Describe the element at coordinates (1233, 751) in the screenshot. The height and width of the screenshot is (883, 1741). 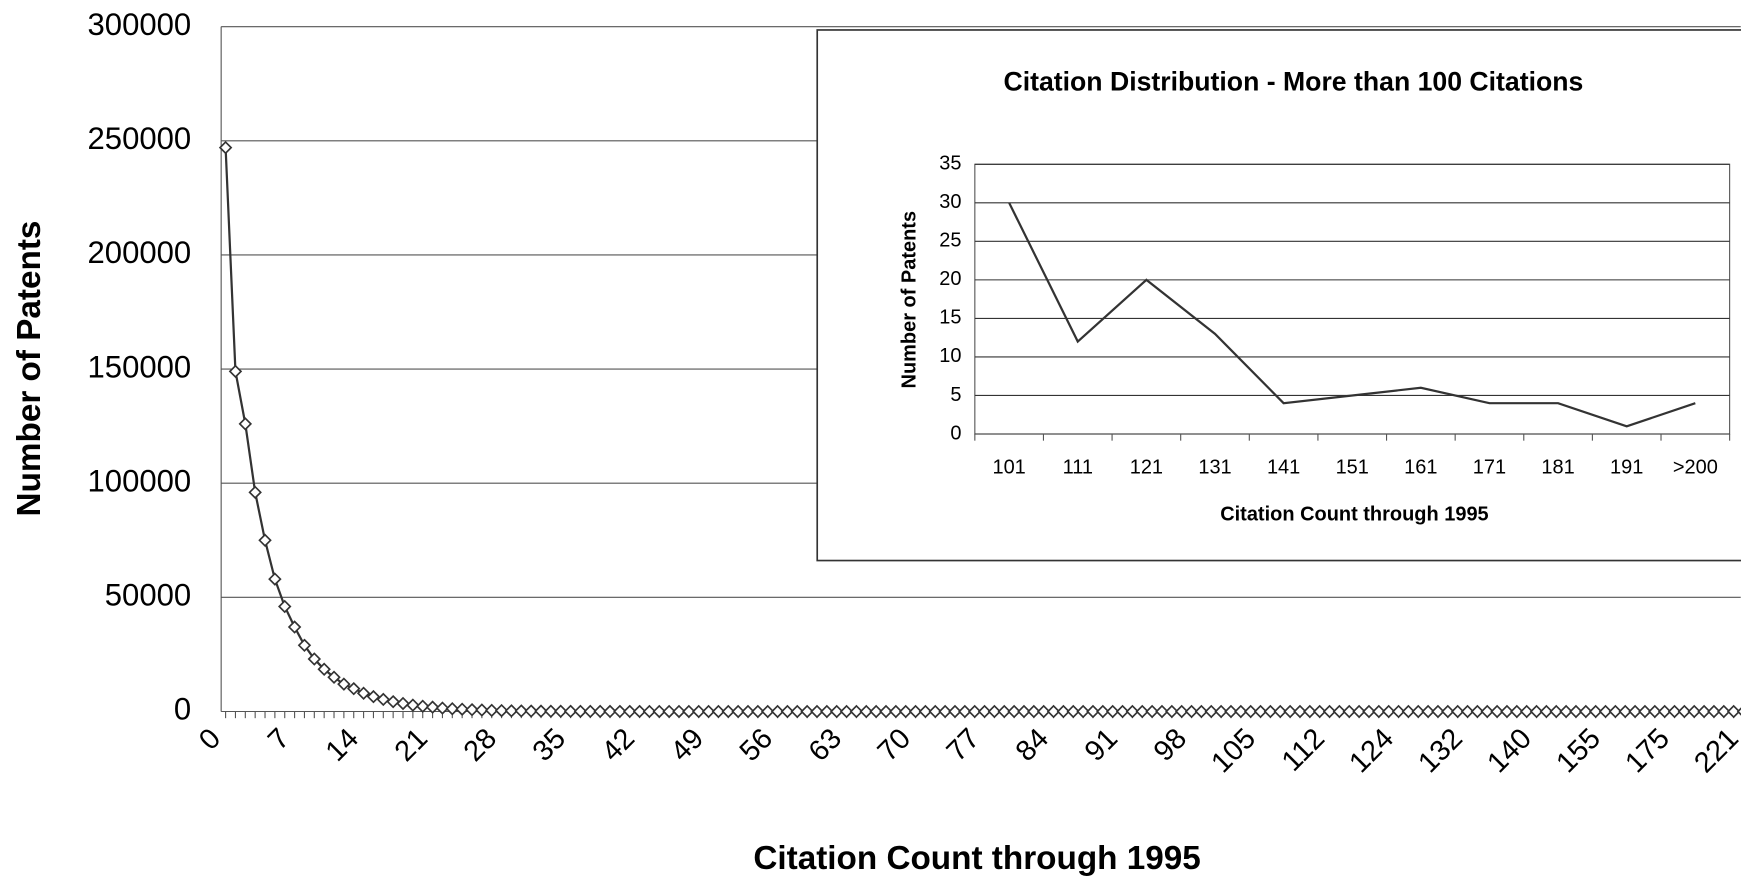
I see `x-tick-label: 105` at that location.